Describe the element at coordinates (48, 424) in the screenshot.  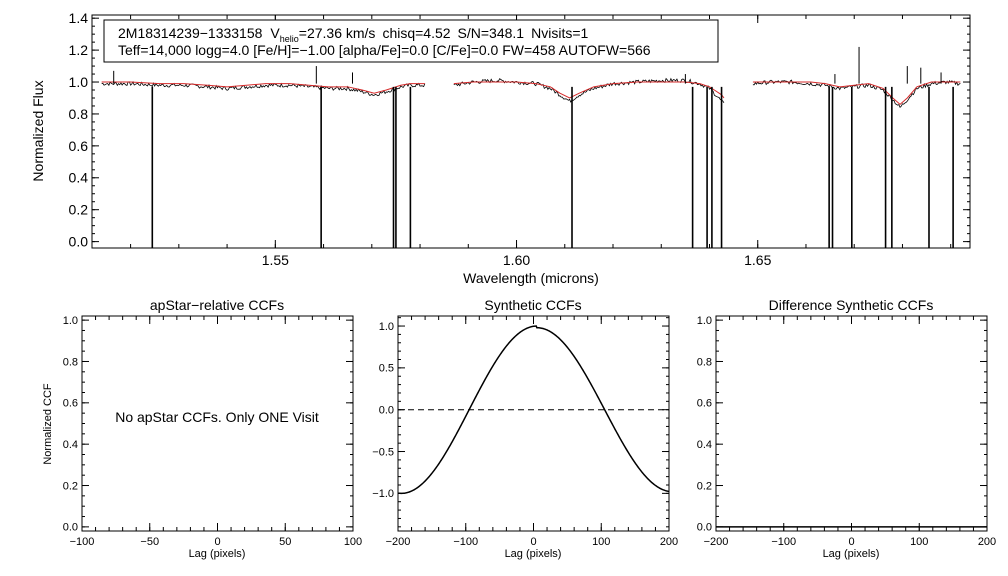
I see `apstar-ccf-y-axis-label: Normalized CCF` at that location.